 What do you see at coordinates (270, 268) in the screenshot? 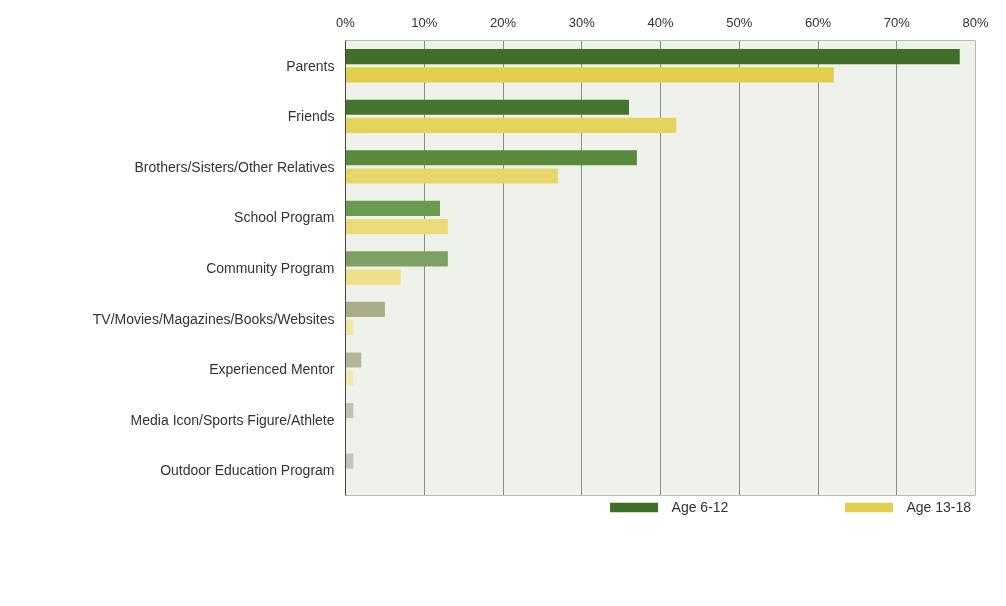
I see `y-tick-label: Community Program` at bounding box center [270, 268].